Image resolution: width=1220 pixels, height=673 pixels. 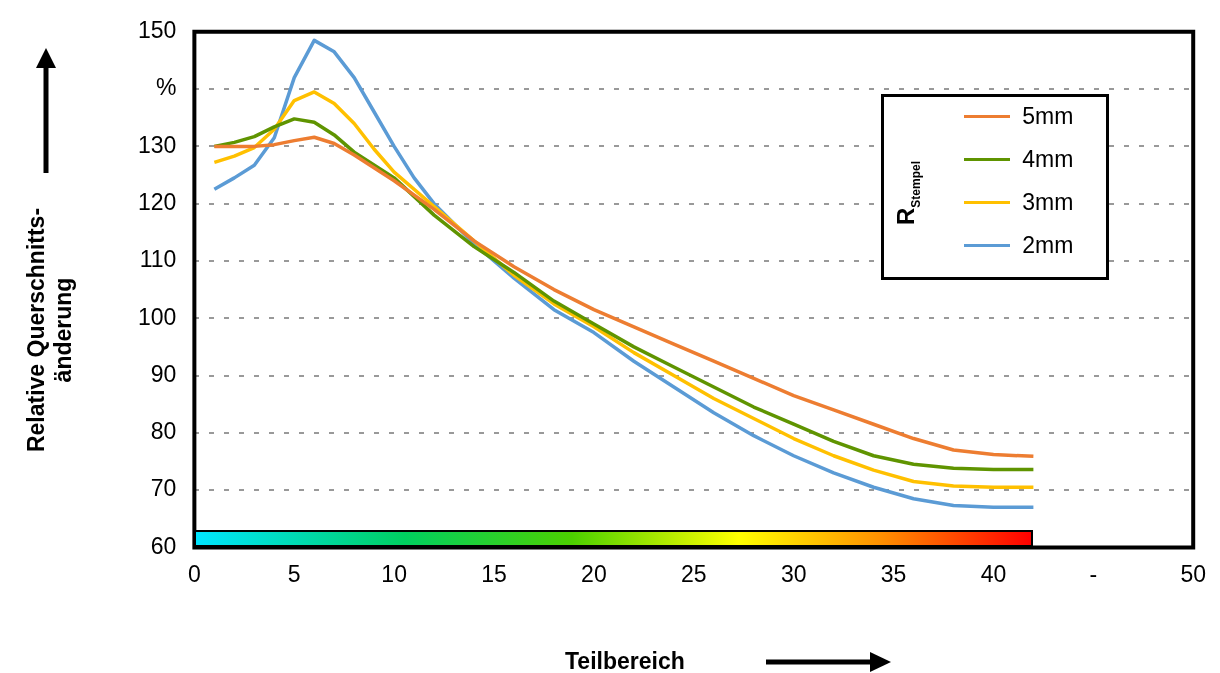 I want to click on y-tick-label: 110, so click(x=158, y=259).